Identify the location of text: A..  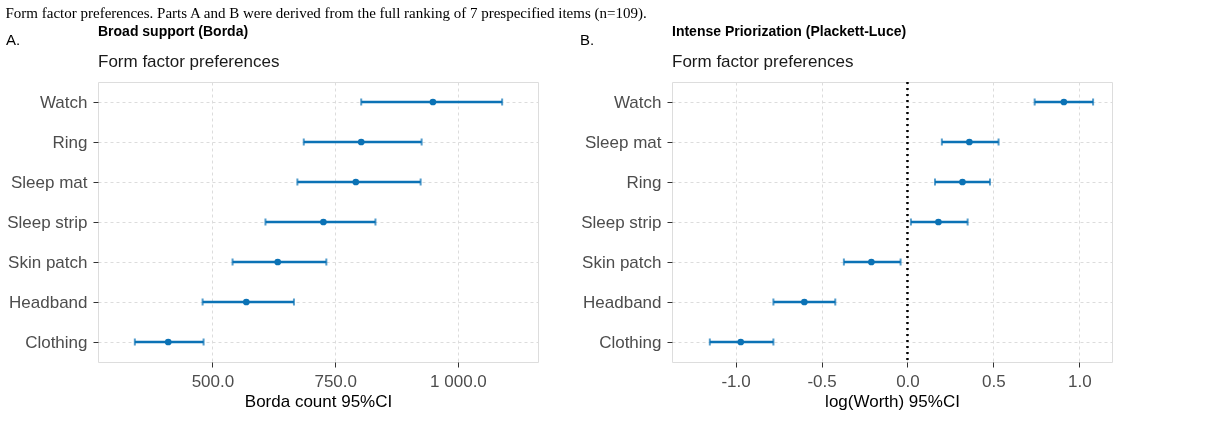
(13, 39).